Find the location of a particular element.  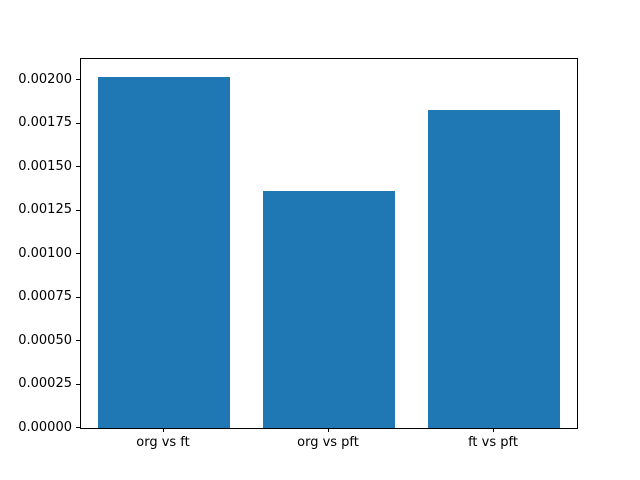

ytick-label: 0.00125 is located at coordinates (45, 209).